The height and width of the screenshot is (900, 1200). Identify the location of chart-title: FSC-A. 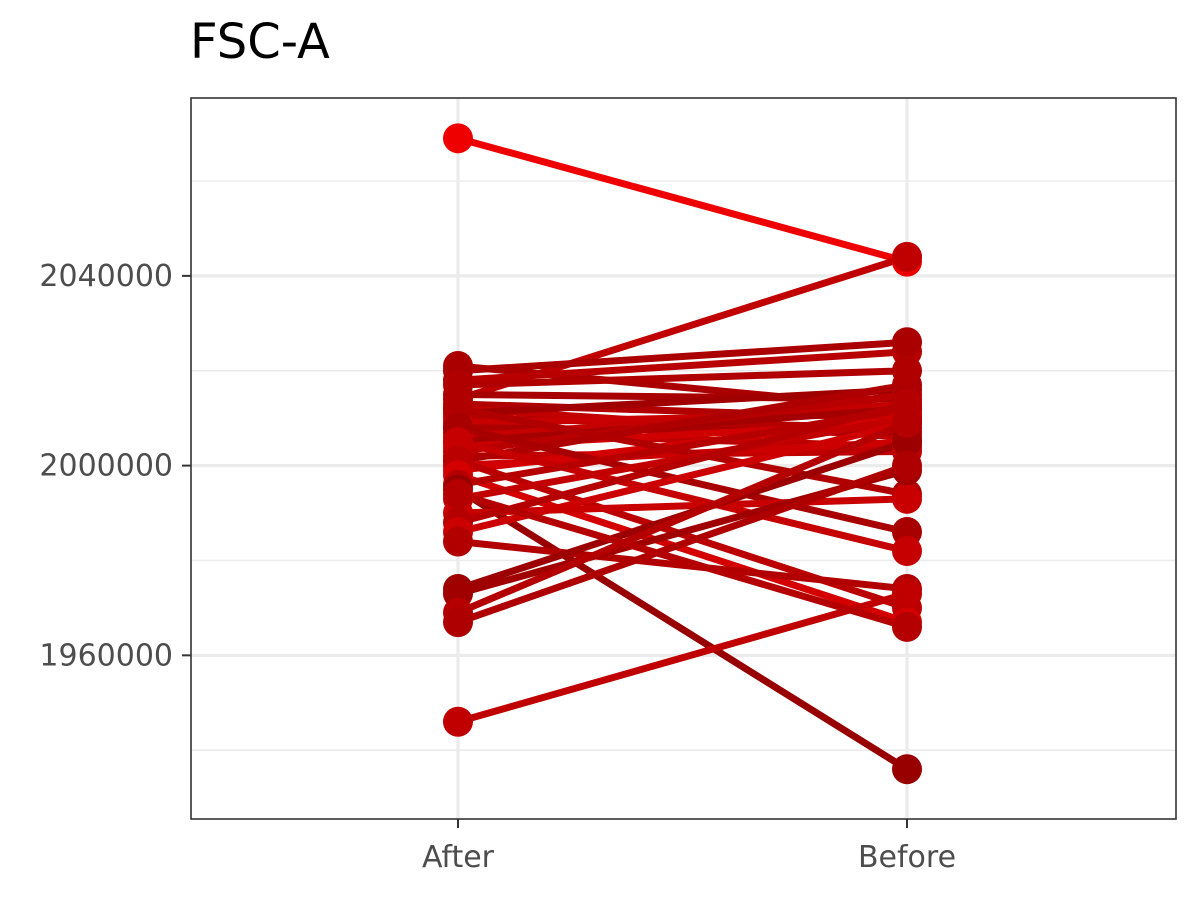
(260, 42).